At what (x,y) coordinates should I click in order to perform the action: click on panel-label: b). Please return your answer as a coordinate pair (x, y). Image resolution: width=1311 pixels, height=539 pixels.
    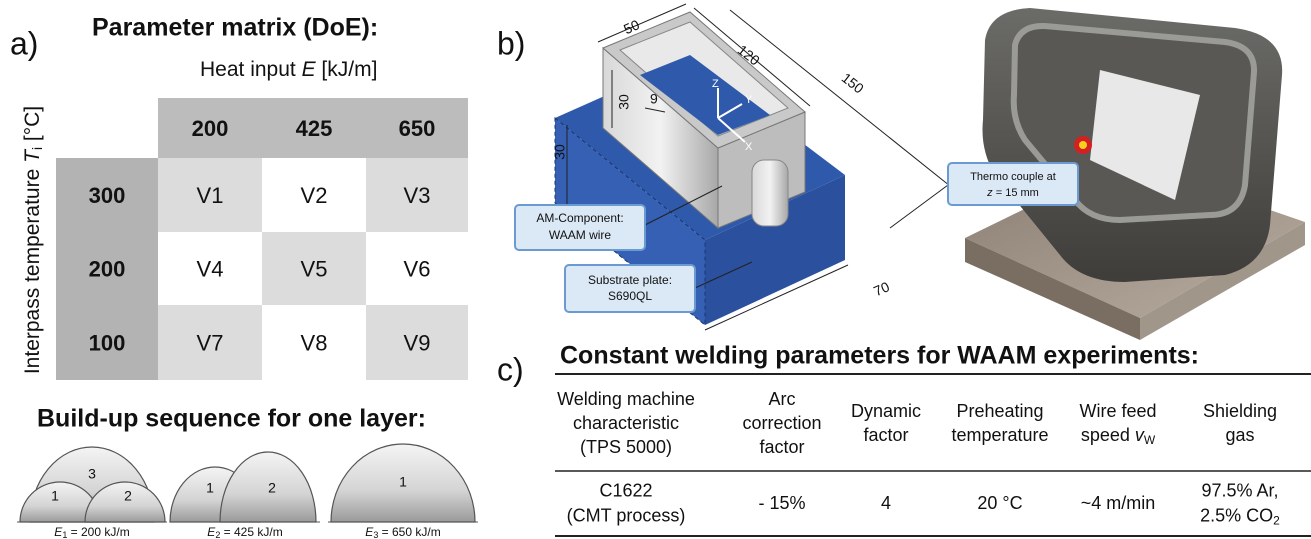
    Looking at the image, I should click on (511, 43).